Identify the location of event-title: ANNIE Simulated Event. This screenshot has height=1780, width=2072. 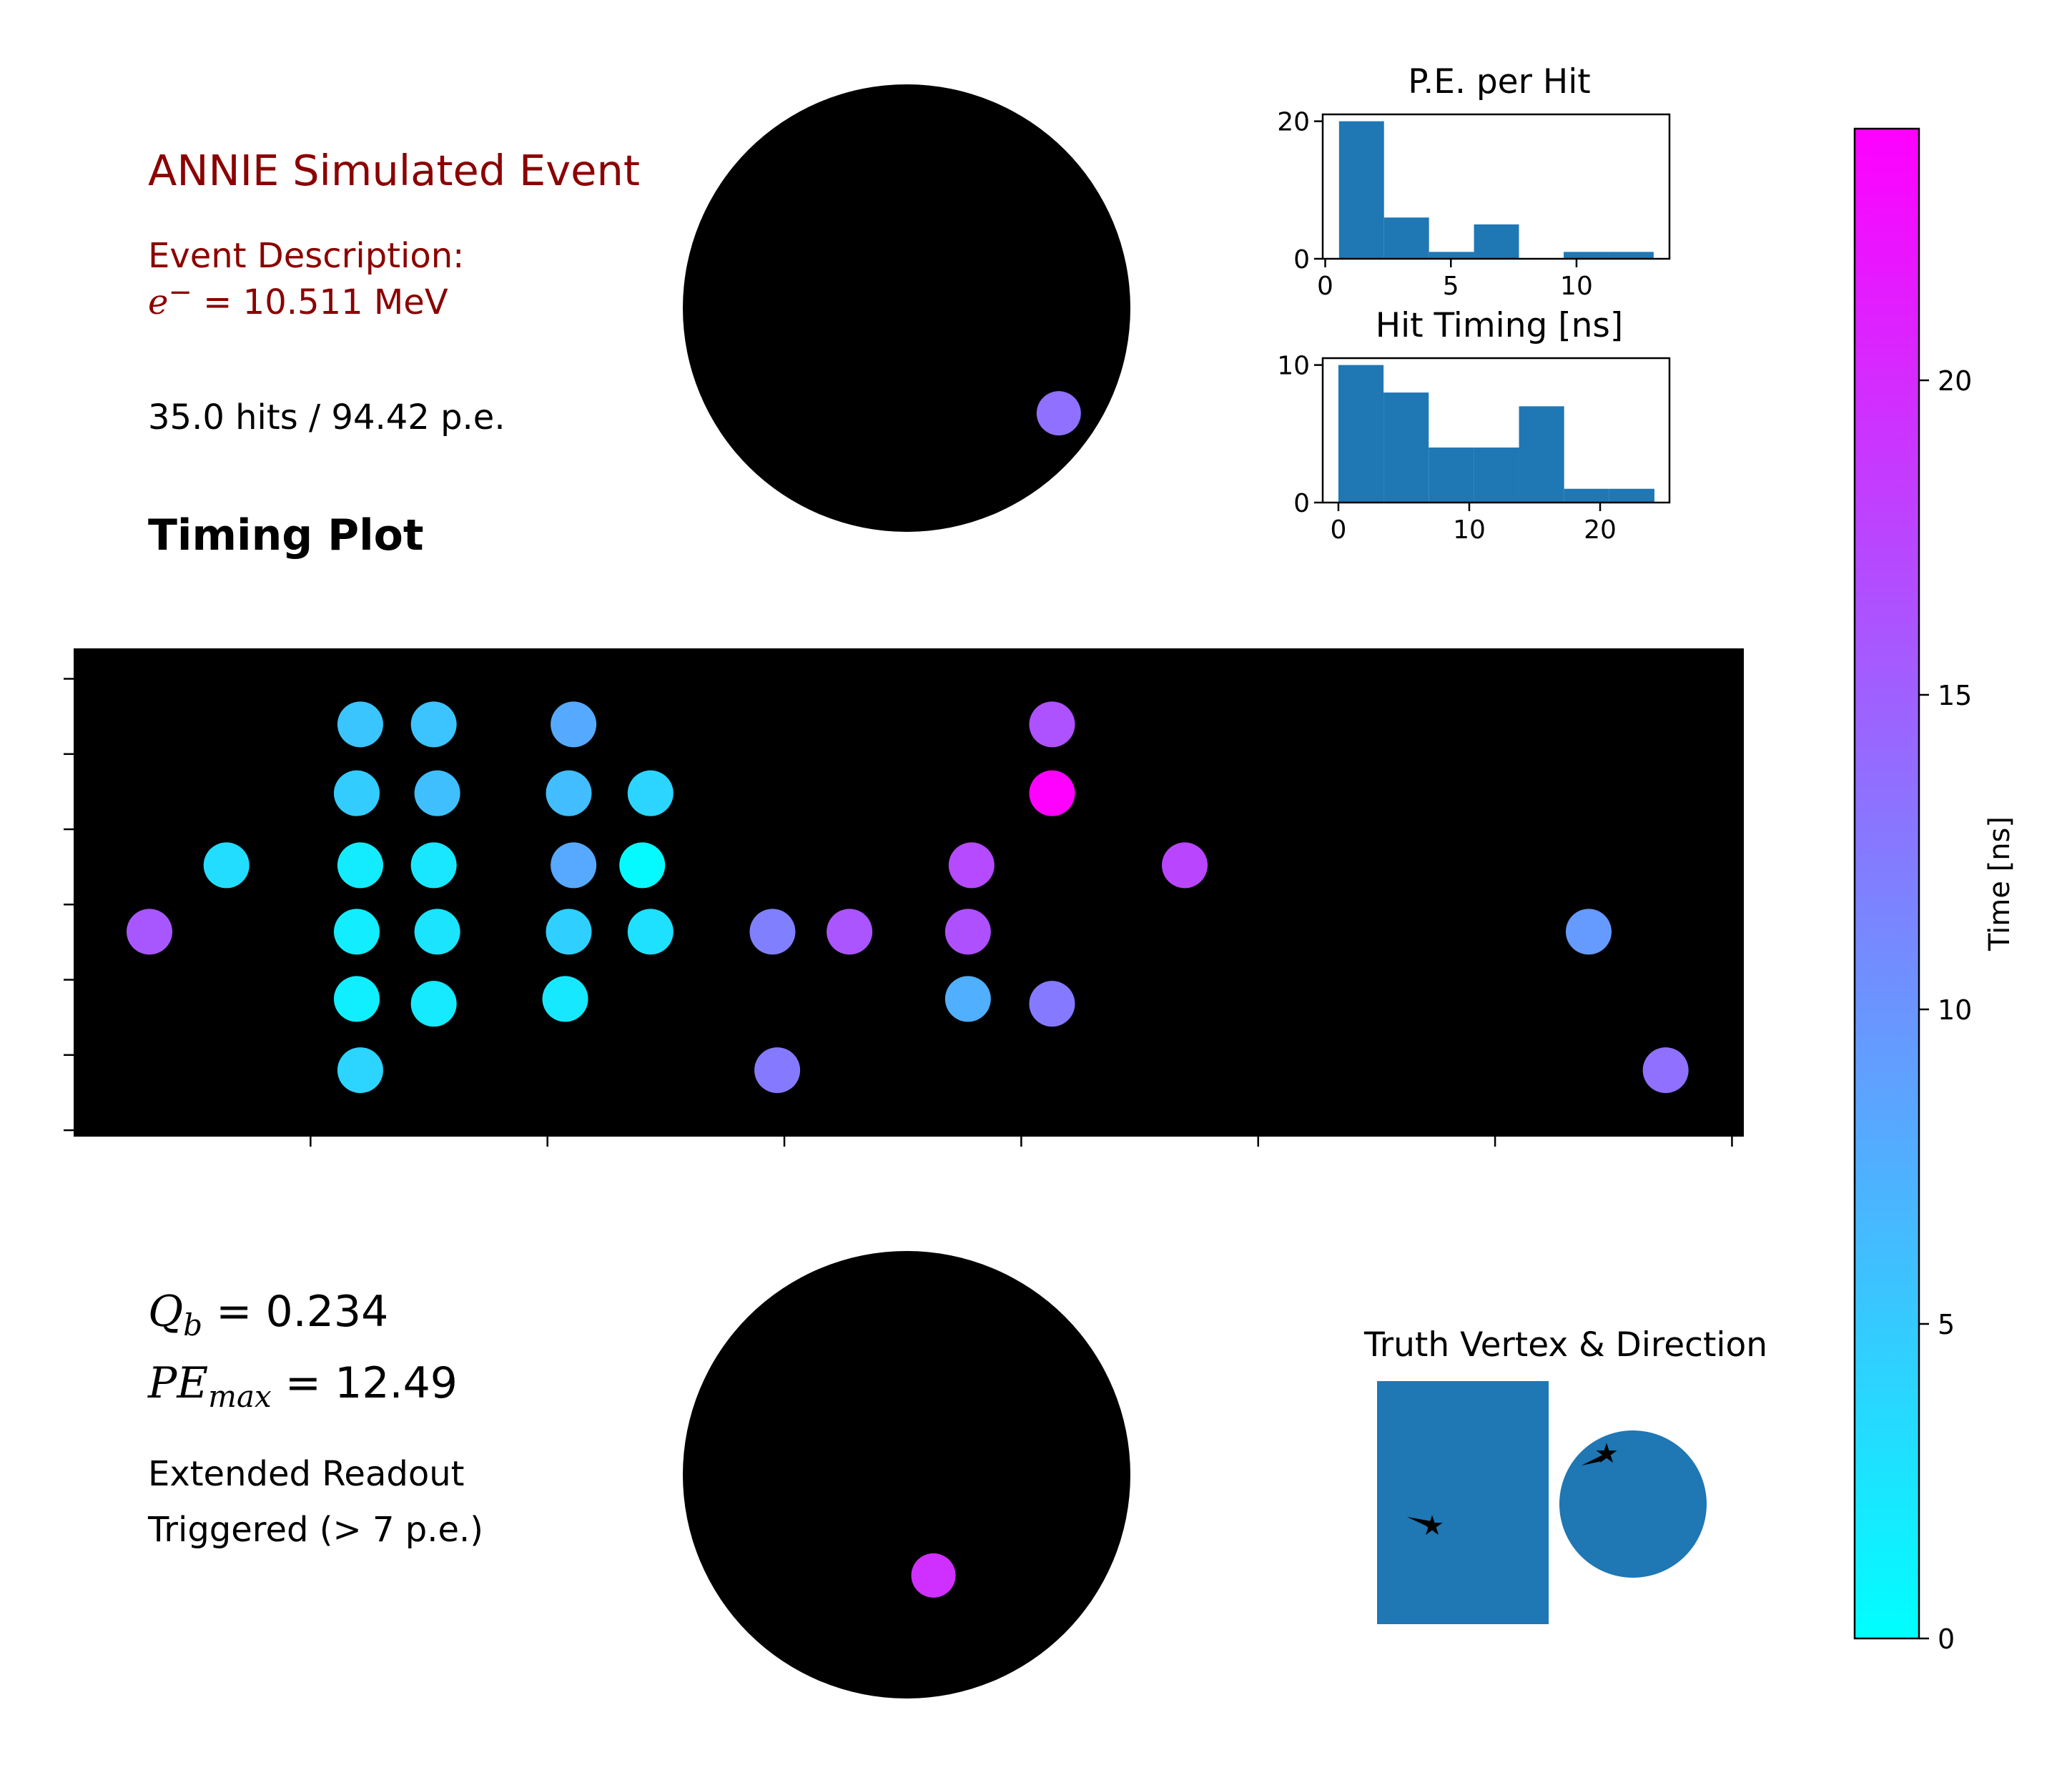
(394, 170).